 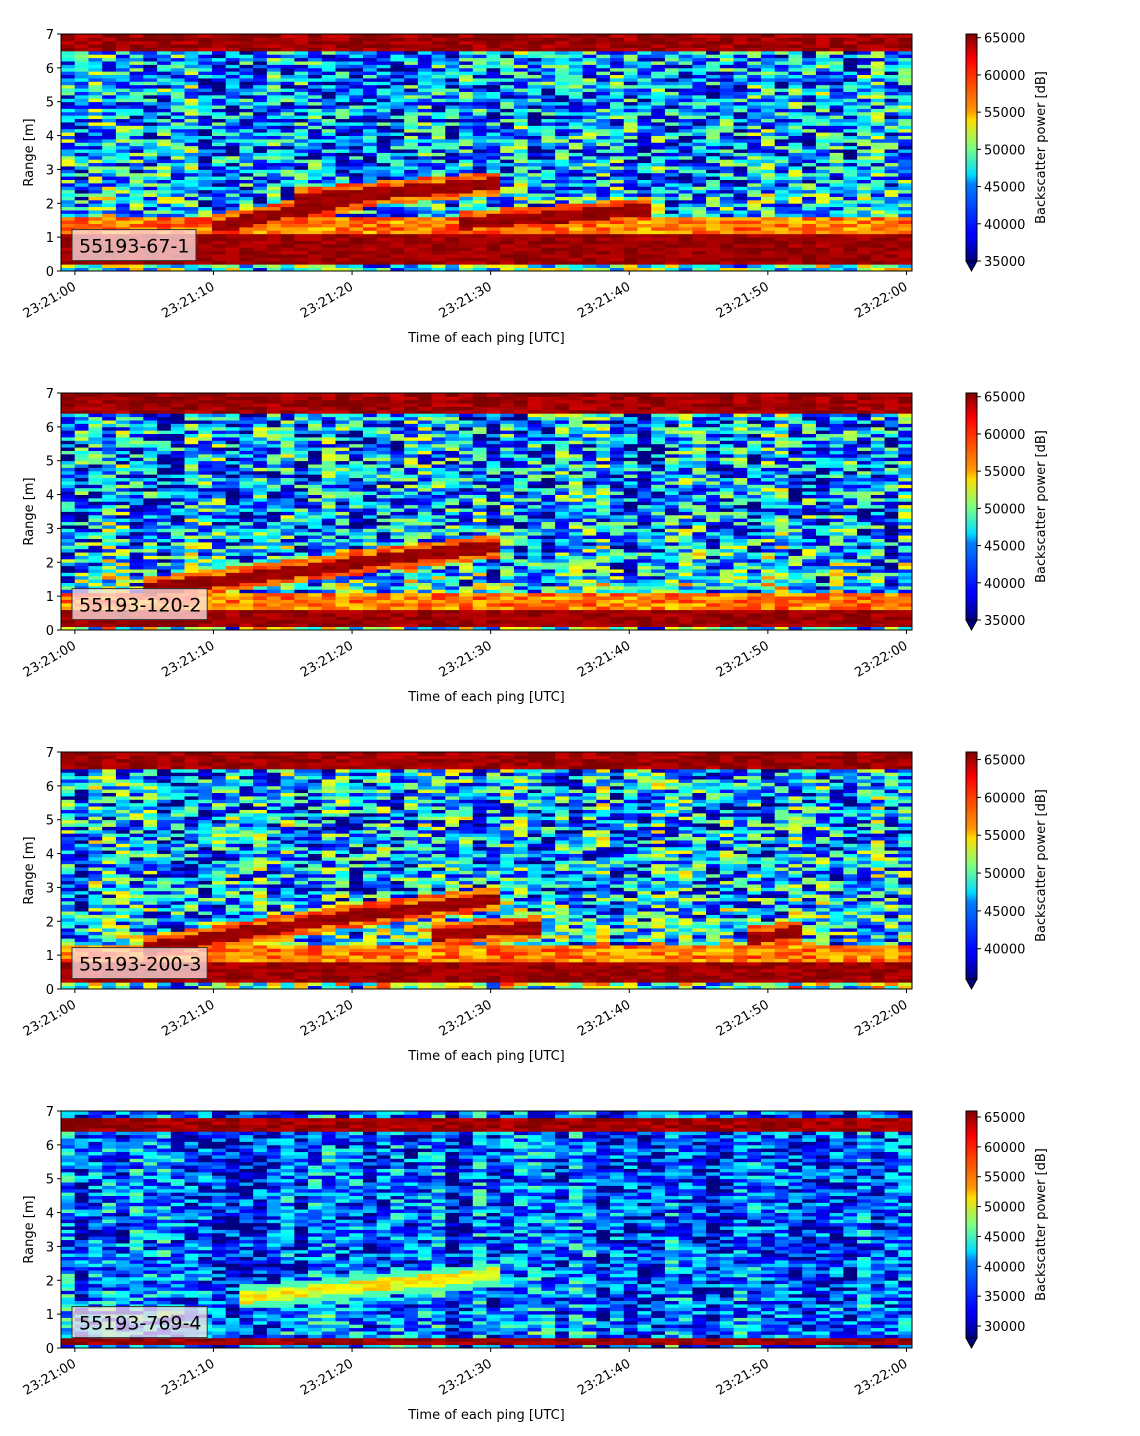 What do you see at coordinates (486, 152) in the screenshot?
I see `plot-frame` at bounding box center [486, 152].